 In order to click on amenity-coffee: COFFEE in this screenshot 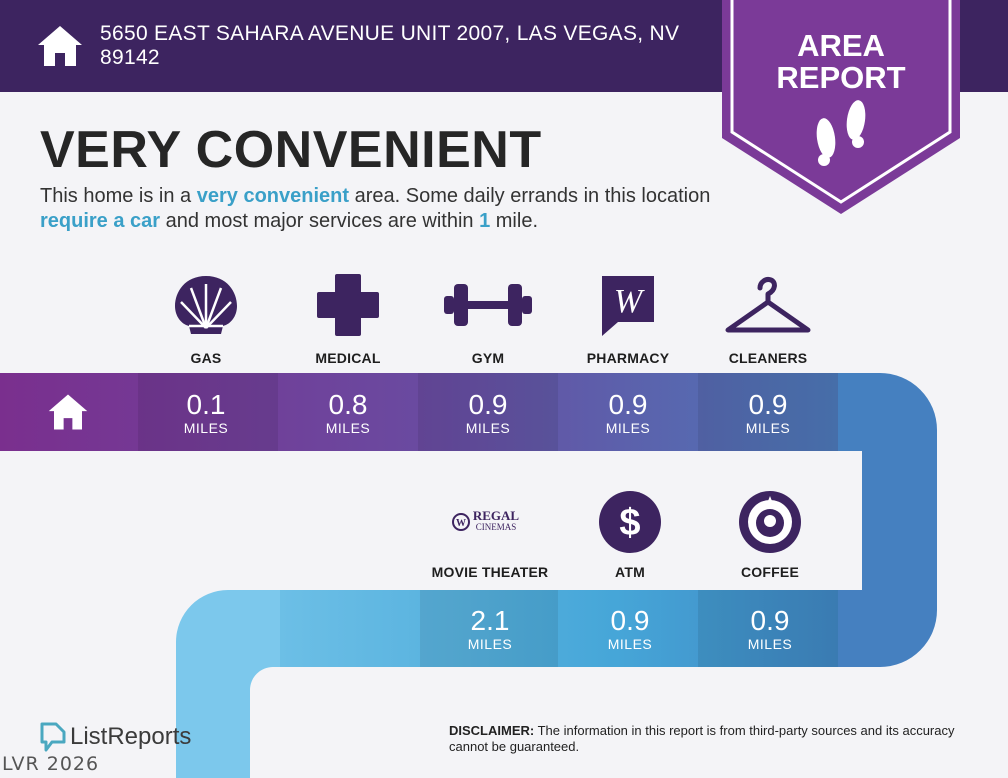, I will do `click(770, 535)`.